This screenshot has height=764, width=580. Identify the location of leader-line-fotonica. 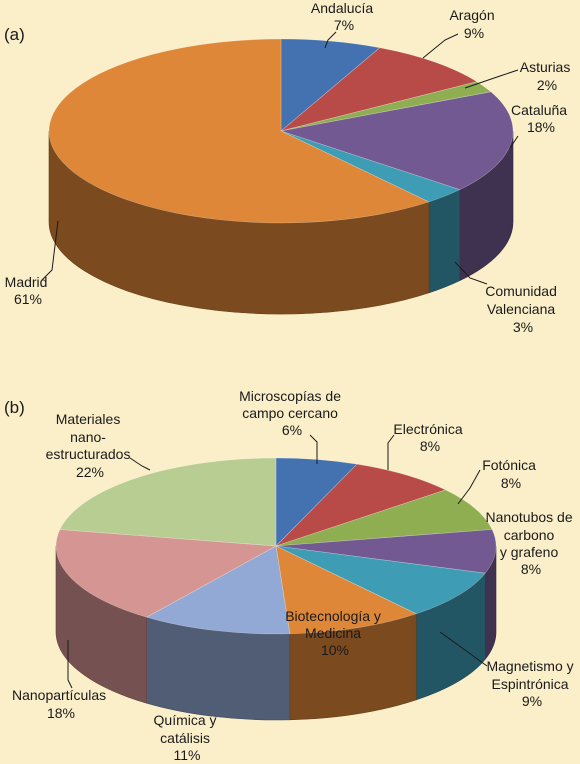
(469, 487).